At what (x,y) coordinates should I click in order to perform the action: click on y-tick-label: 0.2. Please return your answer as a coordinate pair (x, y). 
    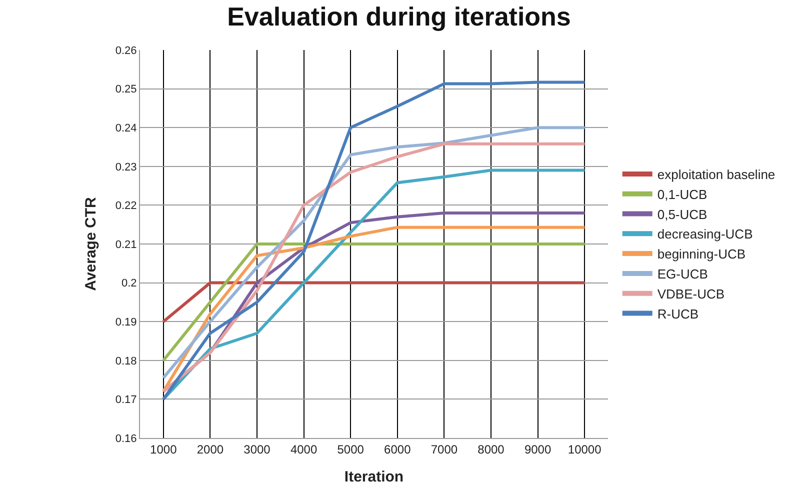
    Looking at the image, I should click on (129, 284).